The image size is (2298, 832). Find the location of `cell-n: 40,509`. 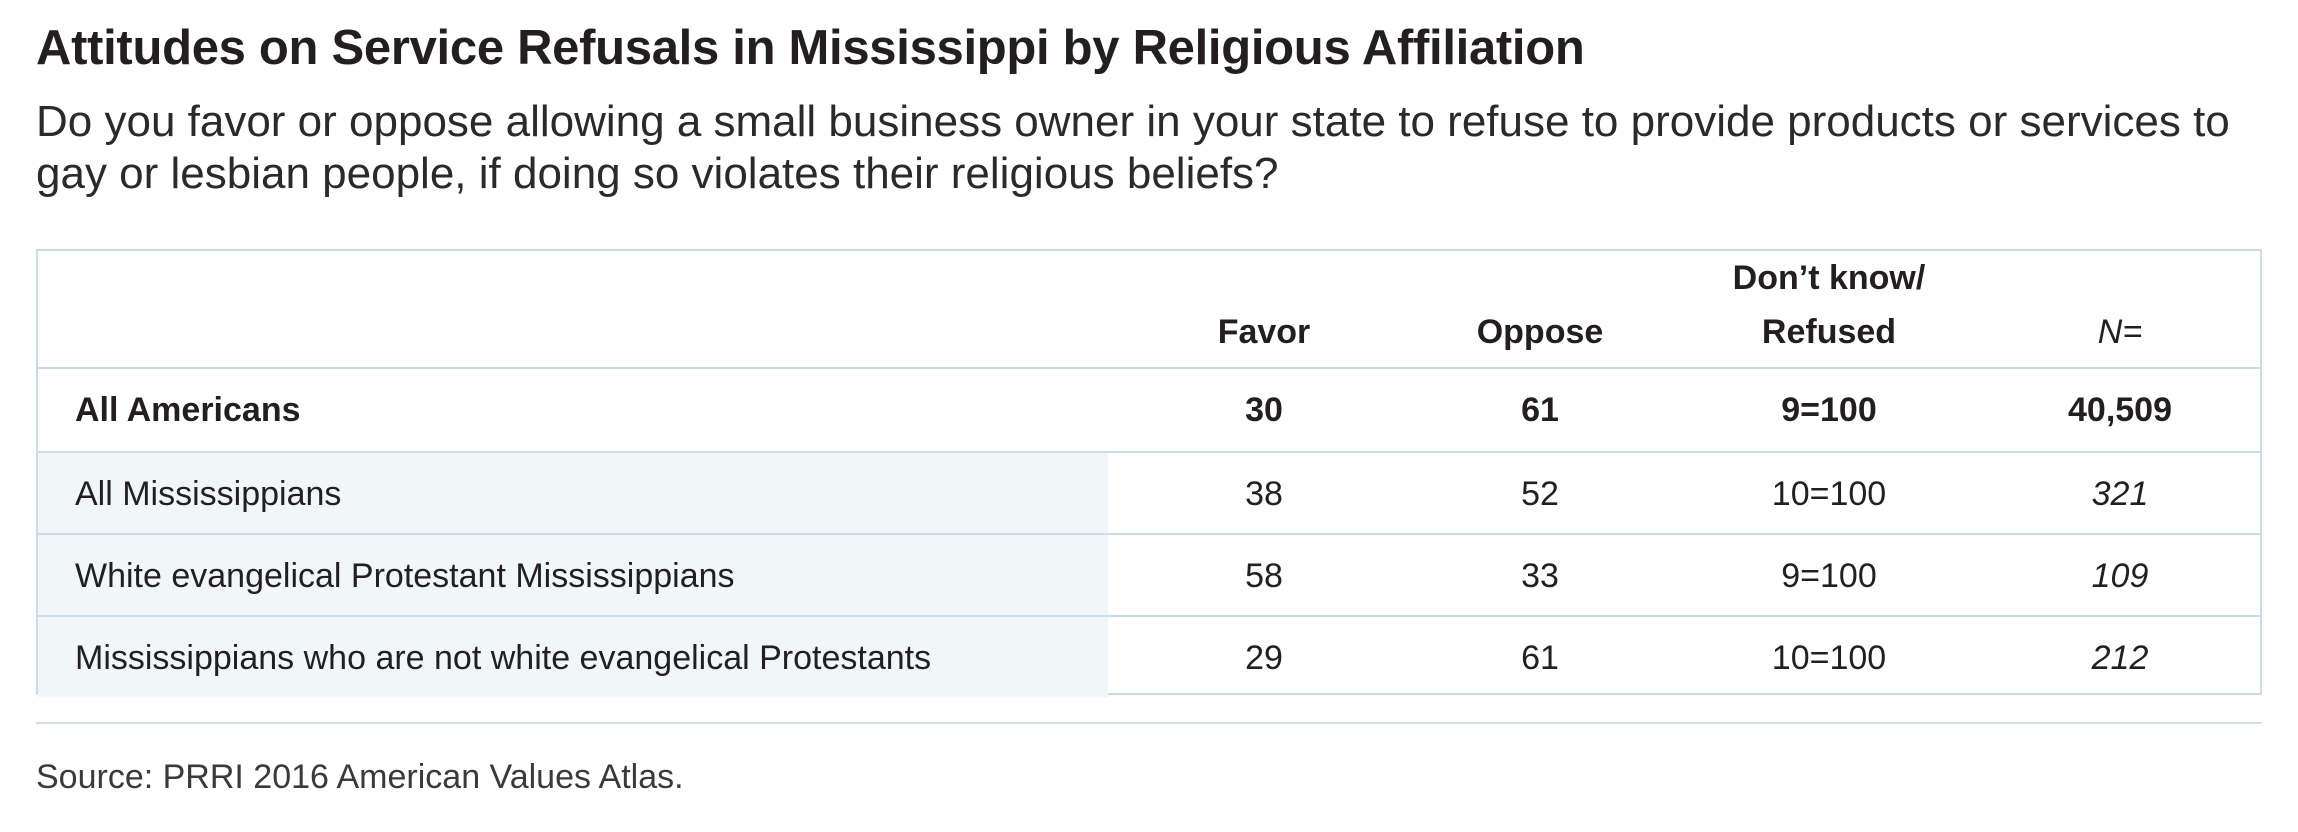

cell-n: 40,509 is located at coordinates (2120, 410).